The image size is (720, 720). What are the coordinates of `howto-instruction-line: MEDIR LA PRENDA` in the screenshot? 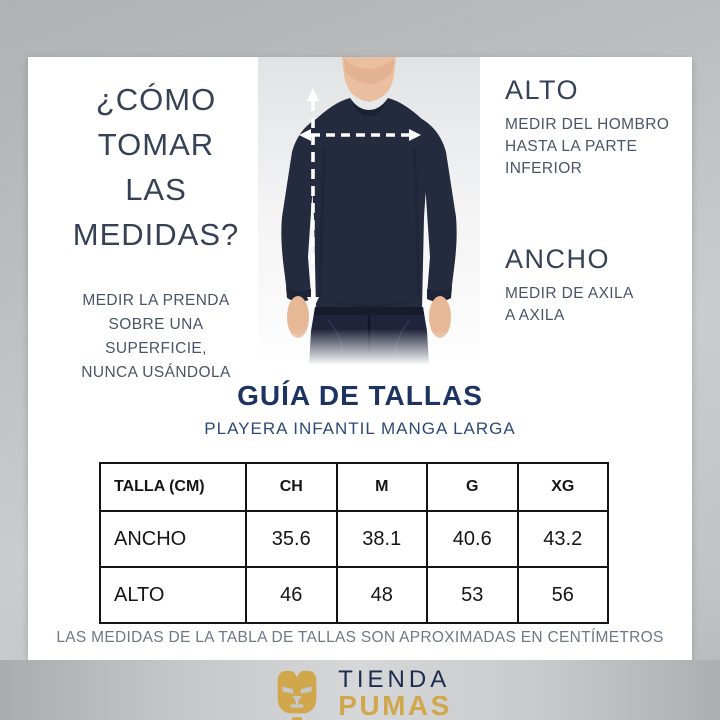 It's located at (156, 300).